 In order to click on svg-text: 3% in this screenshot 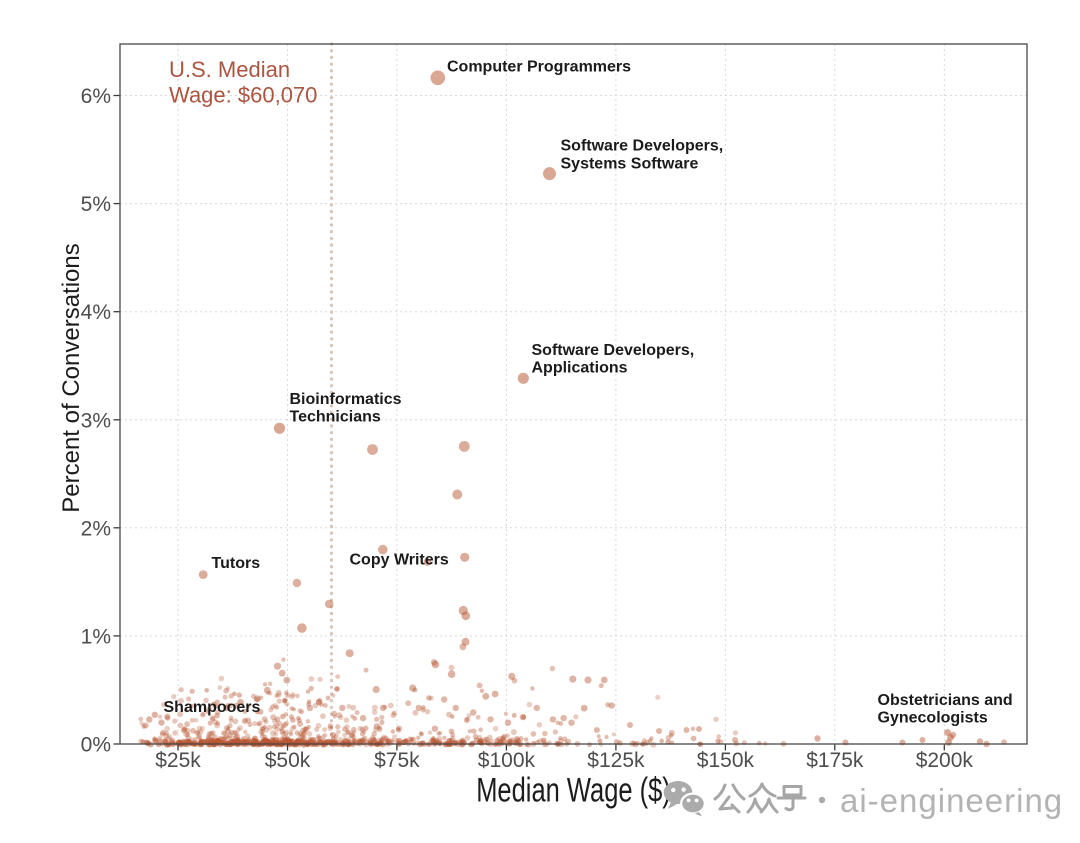, I will do `click(96, 420)`.